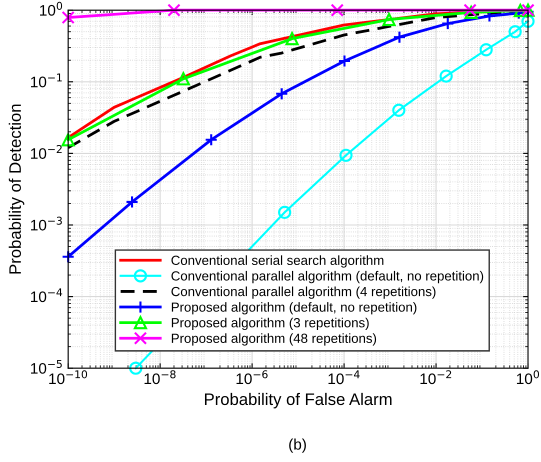  I want to click on y-tick-label: 10$^{−1}$, so click(46, 81).